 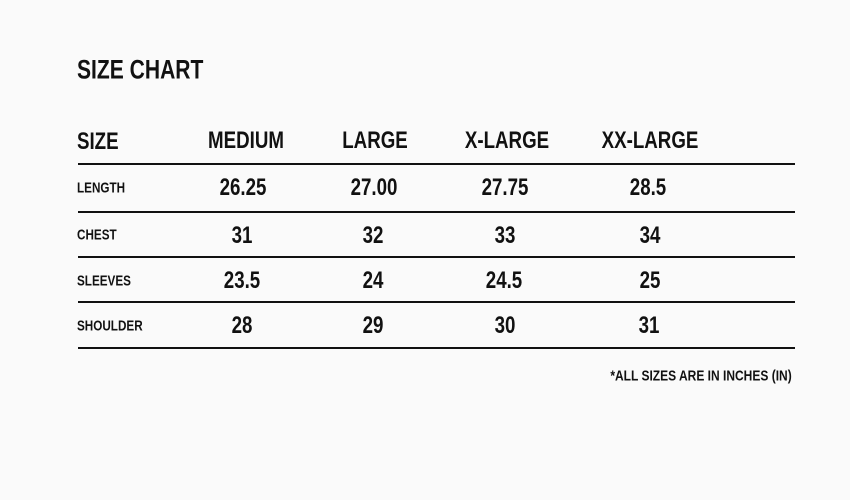 I want to click on cell: 28, so click(x=242, y=325).